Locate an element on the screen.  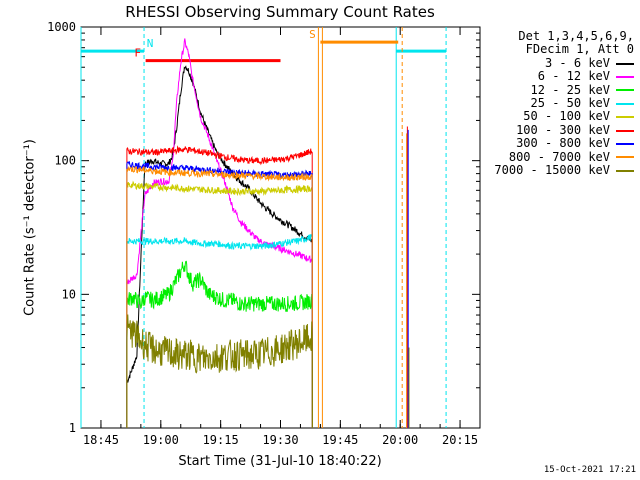
legend-label: 50 - 100 keV is located at coordinates (566, 116).